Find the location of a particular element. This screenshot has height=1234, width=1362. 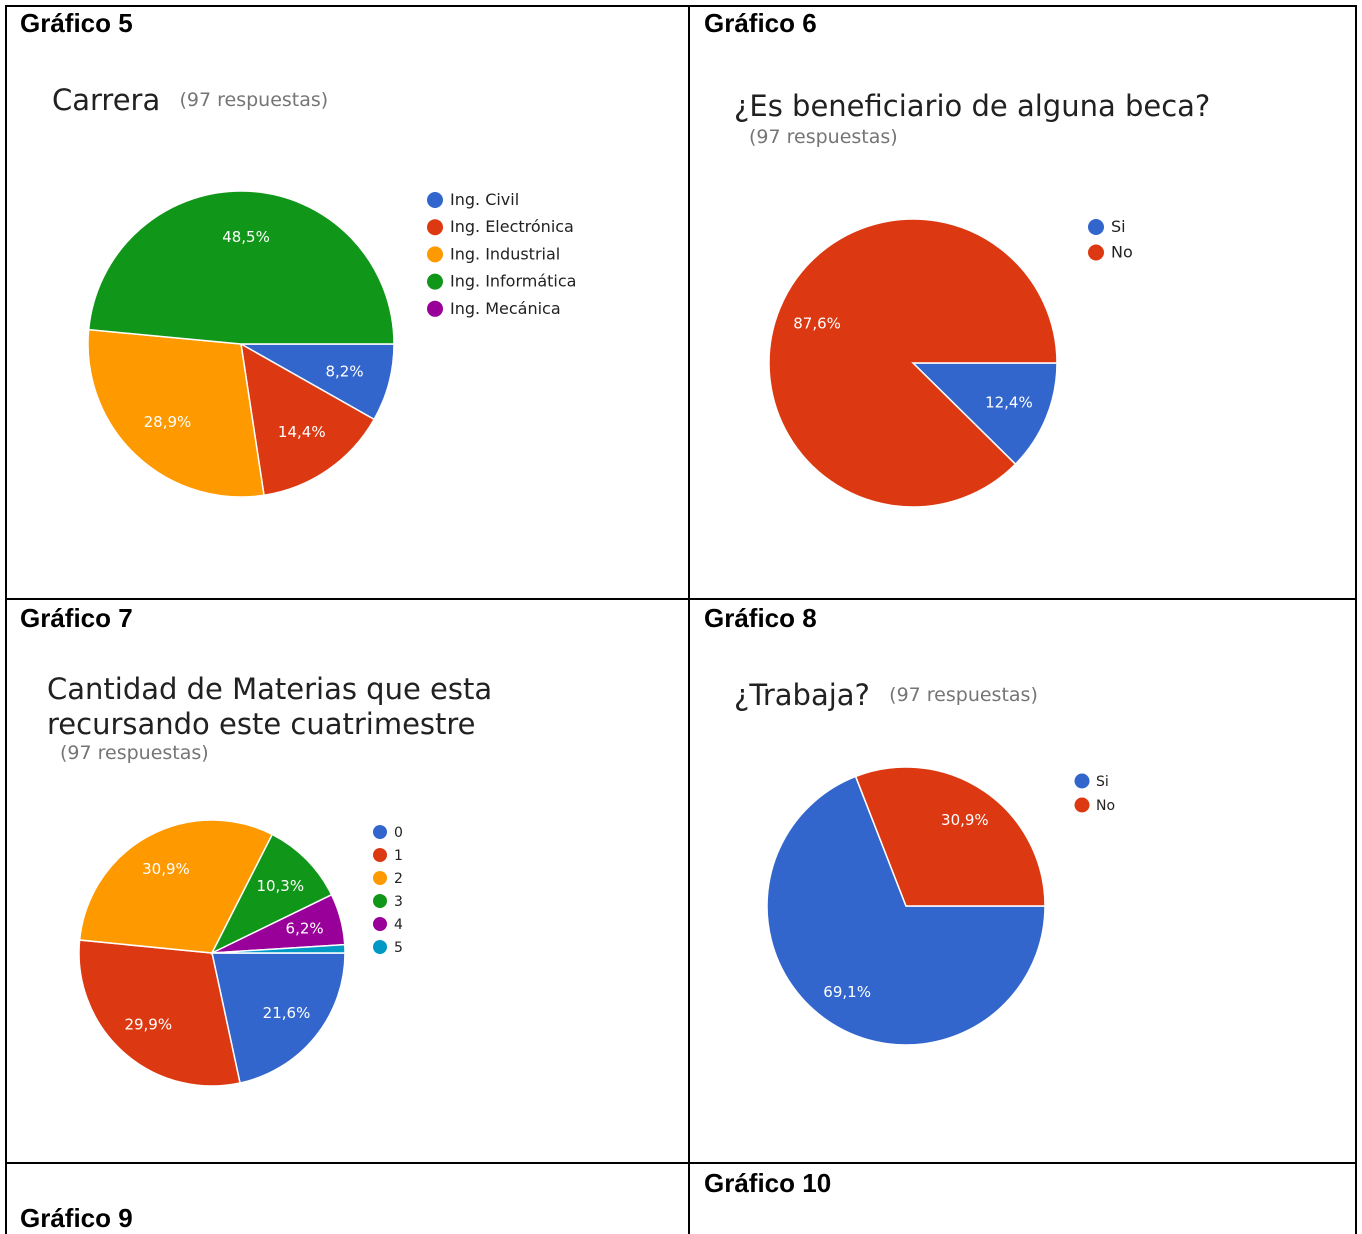

legend-label: Ing. Civil is located at coordinates (484, 199).